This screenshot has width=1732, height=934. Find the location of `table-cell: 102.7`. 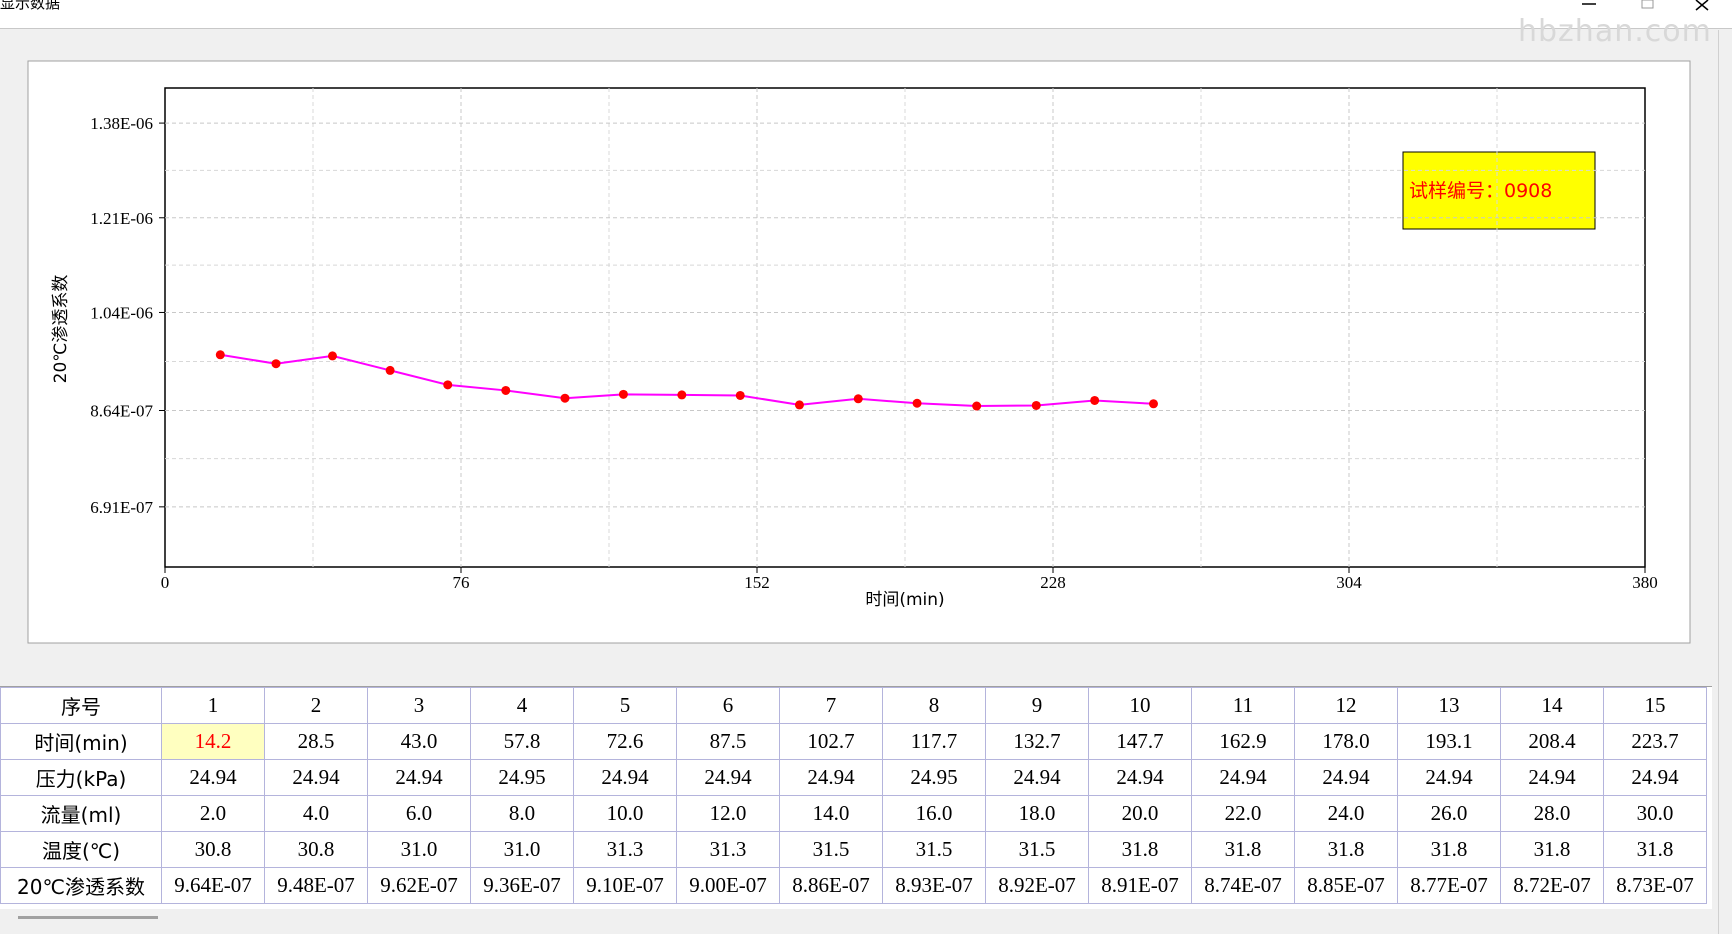

table-cell: 102.7 is located at coordinates (831, 741).